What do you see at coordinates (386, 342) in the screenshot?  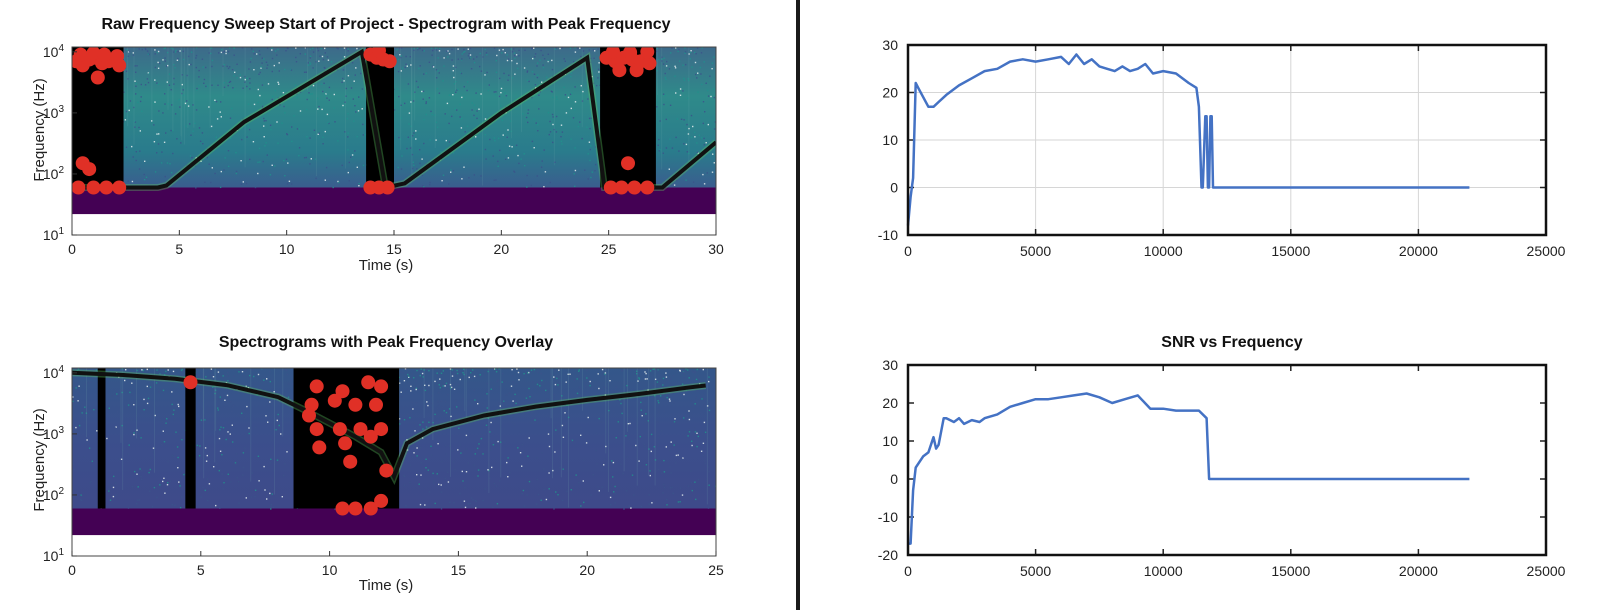 I see `chart-title: Spectrograms with Peak Frequency Overlay` at bounding box center [386, 342].